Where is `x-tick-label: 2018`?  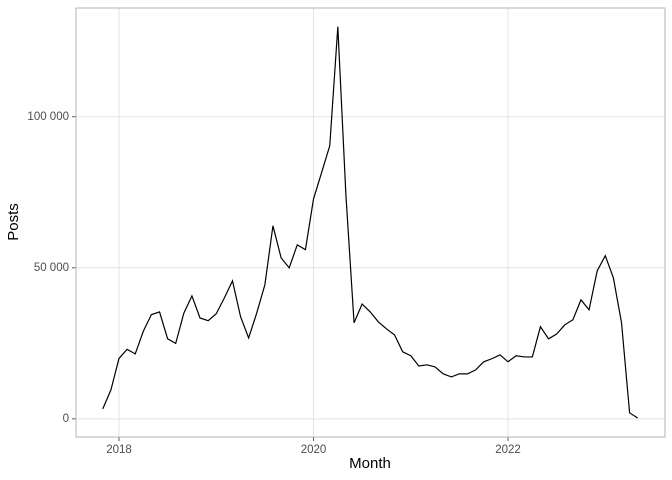 x-tick-label: 2018 is located at coordinates (119, 450).